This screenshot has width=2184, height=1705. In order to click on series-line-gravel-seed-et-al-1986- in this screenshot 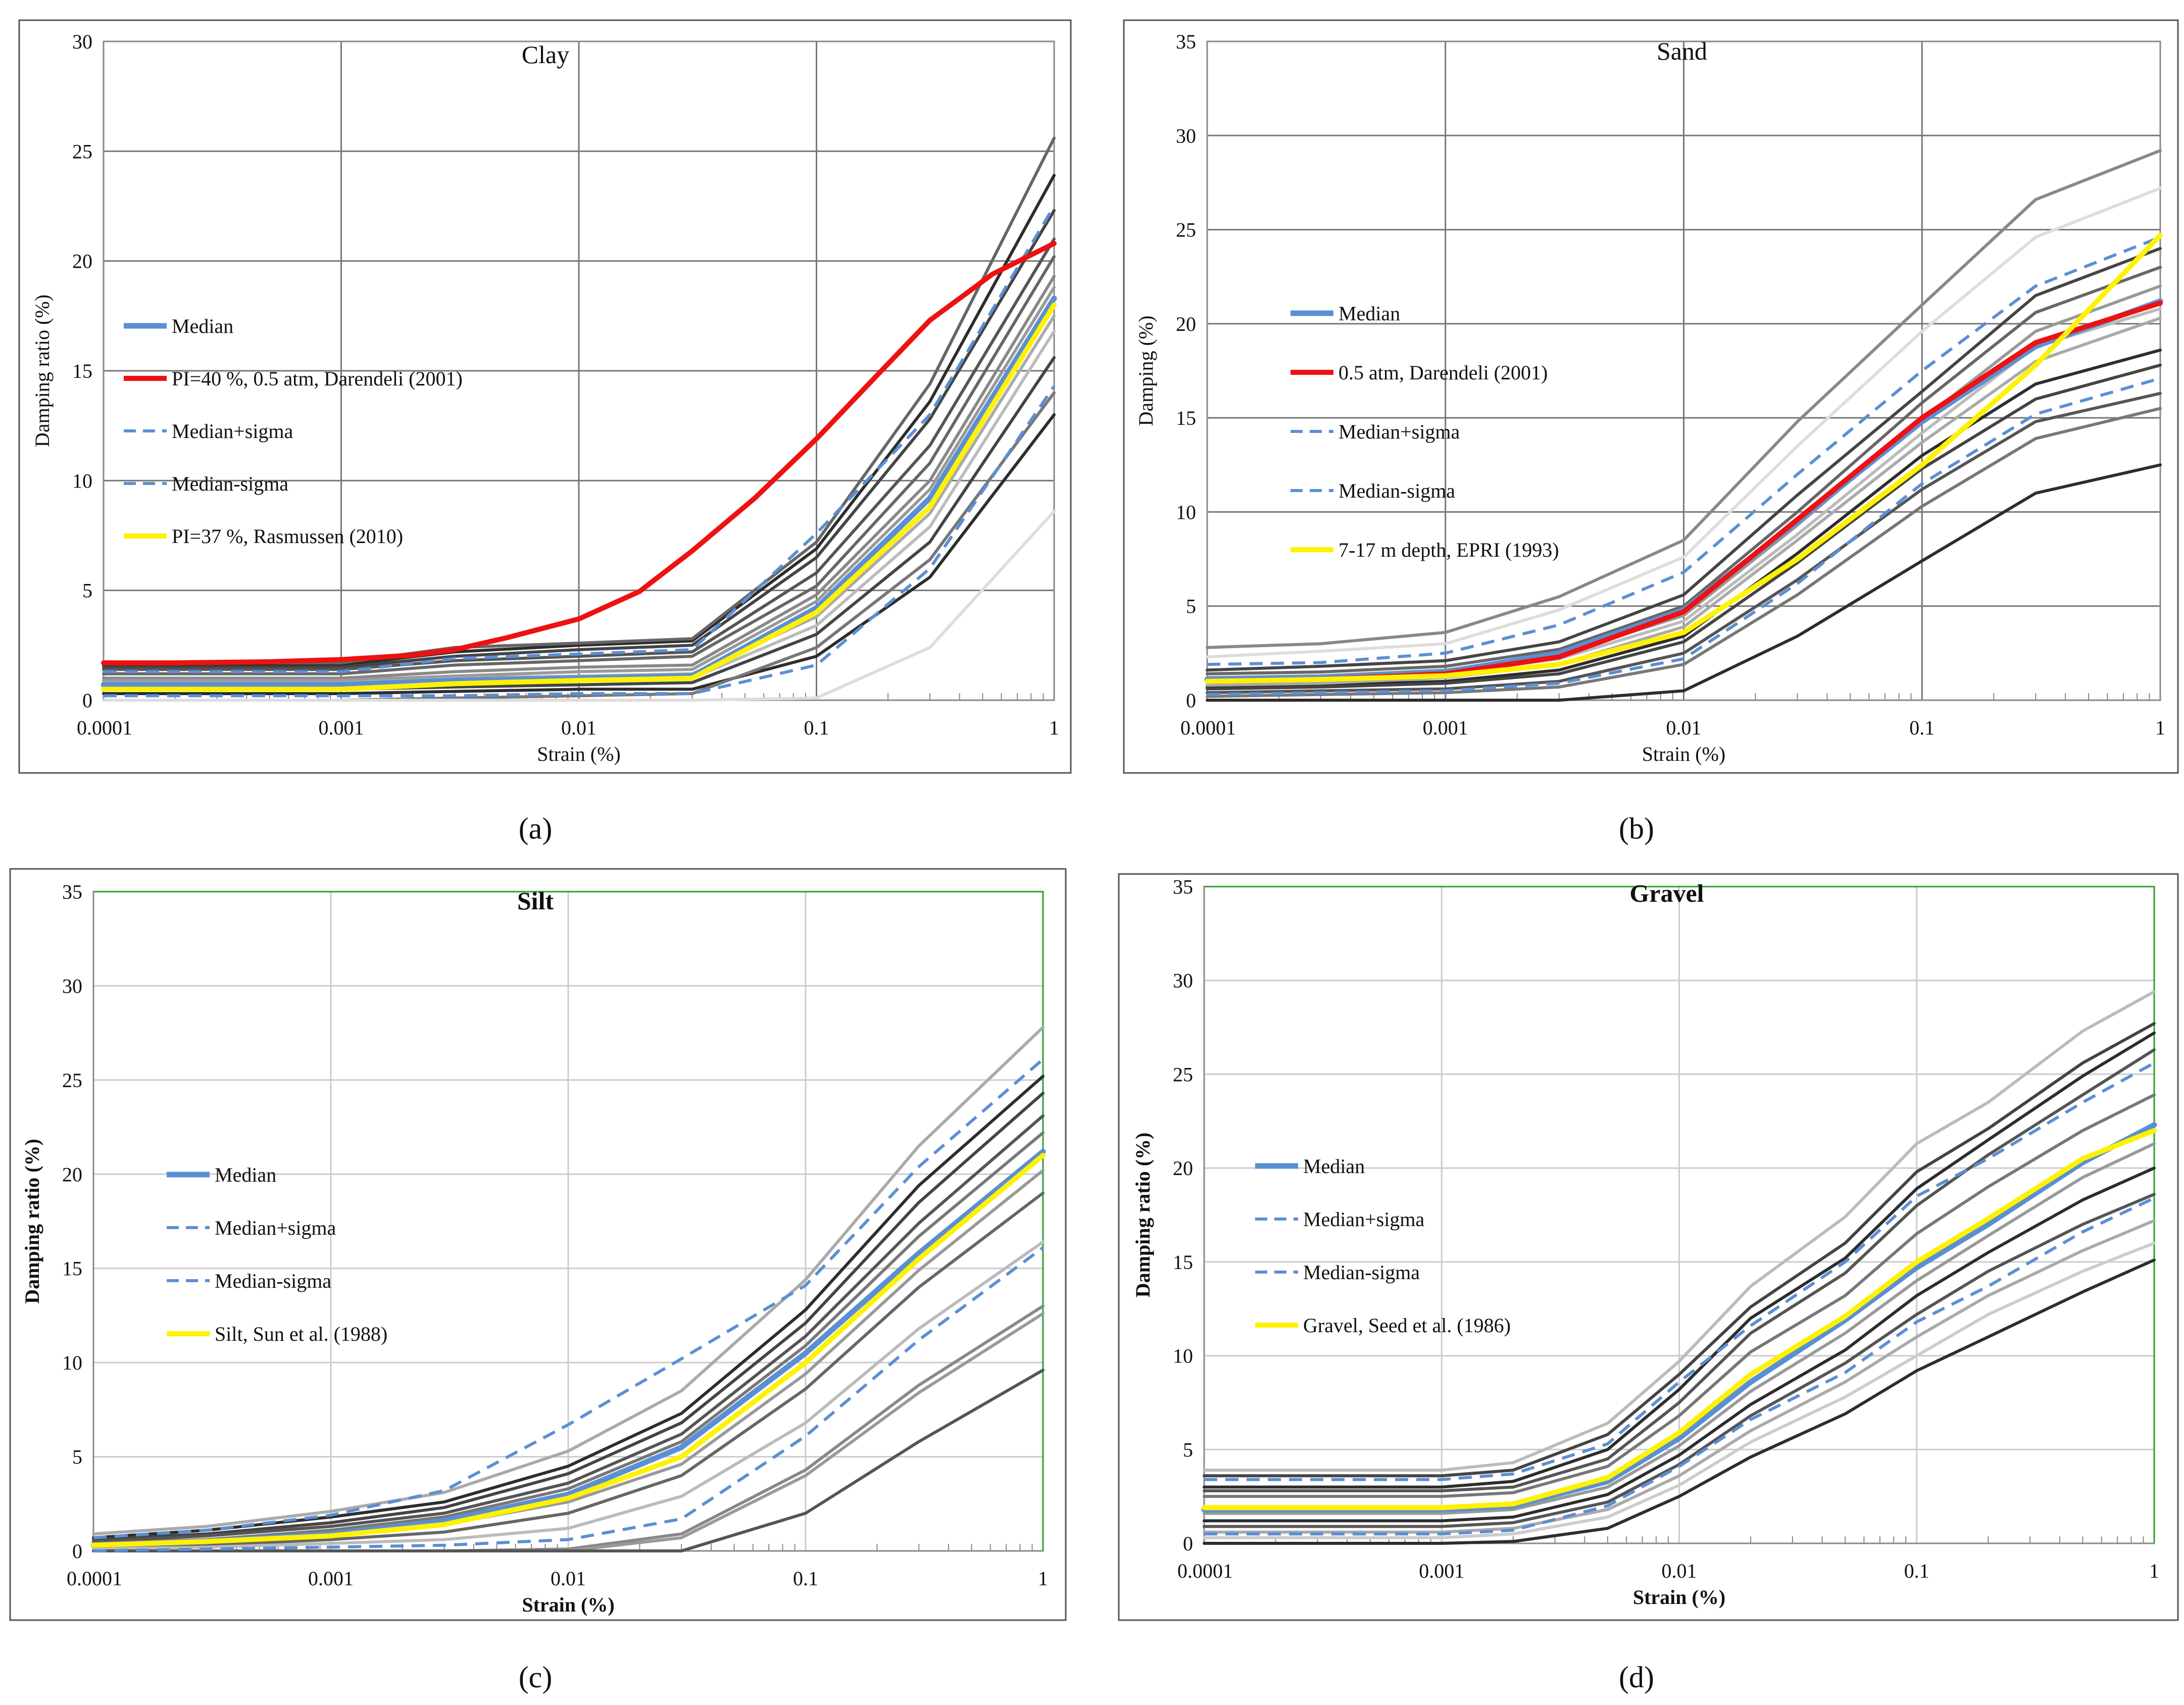, I will do `click(1679, 1319)`.